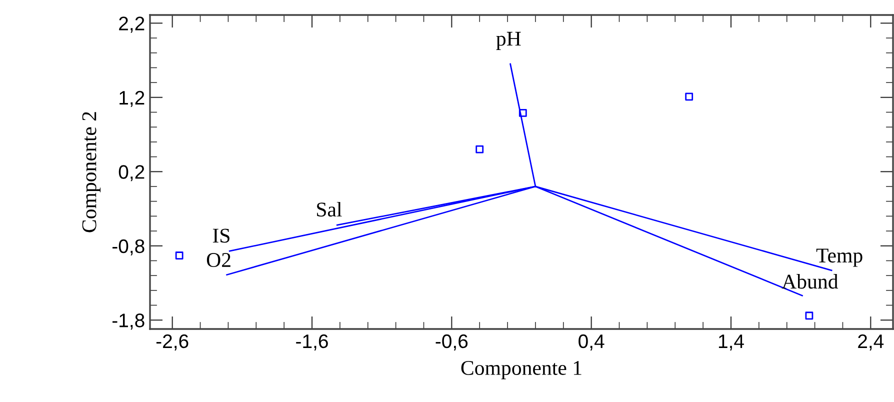  I want to click on y-tick-label: 2,2, so click(131, 24).